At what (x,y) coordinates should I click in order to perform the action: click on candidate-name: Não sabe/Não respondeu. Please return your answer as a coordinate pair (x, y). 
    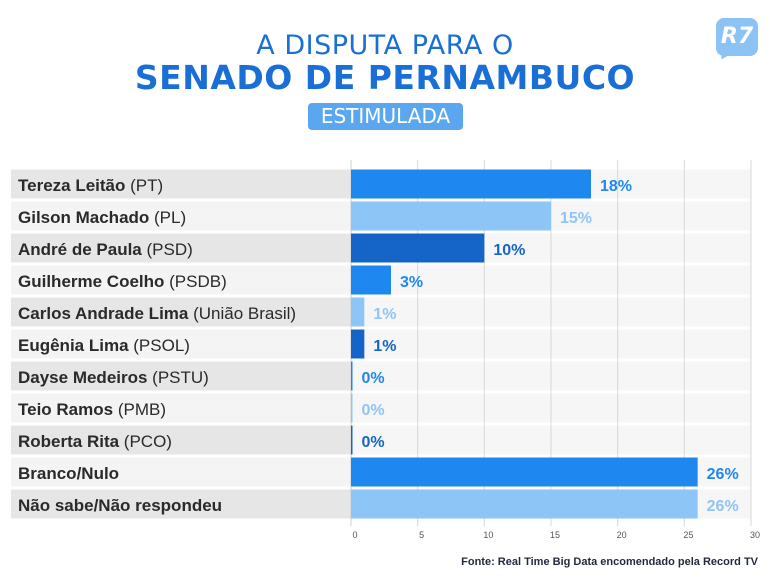
    Looking at the image, I should click on (120, 505).